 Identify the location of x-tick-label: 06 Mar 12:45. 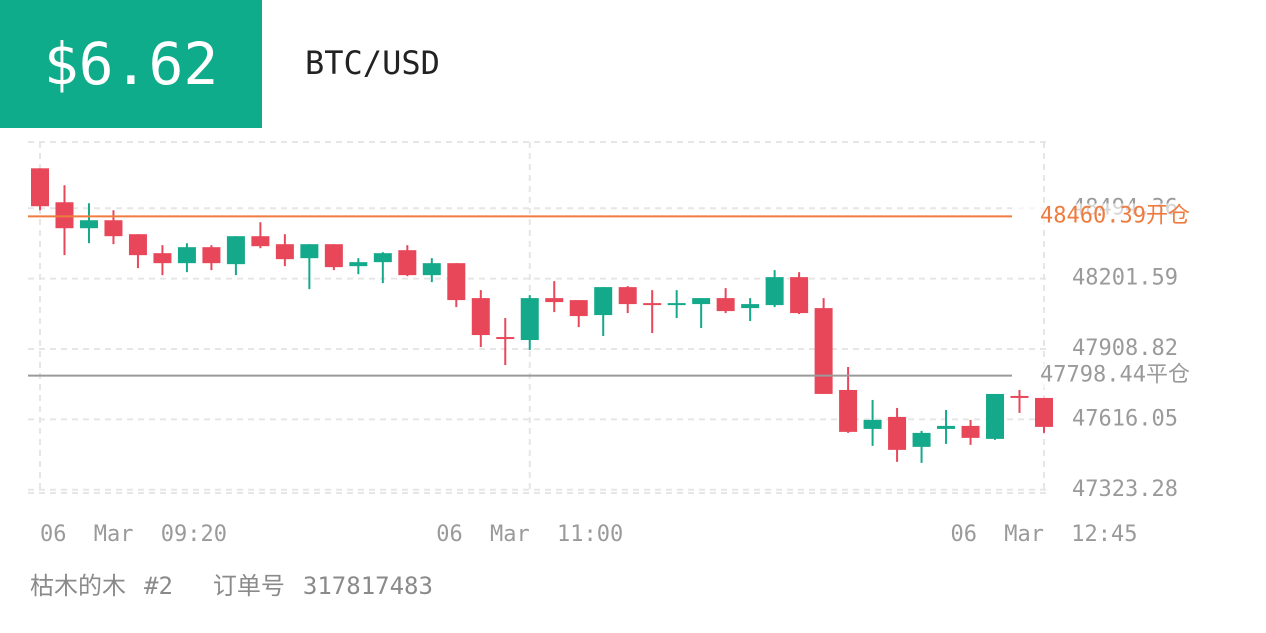
(1044, 534).